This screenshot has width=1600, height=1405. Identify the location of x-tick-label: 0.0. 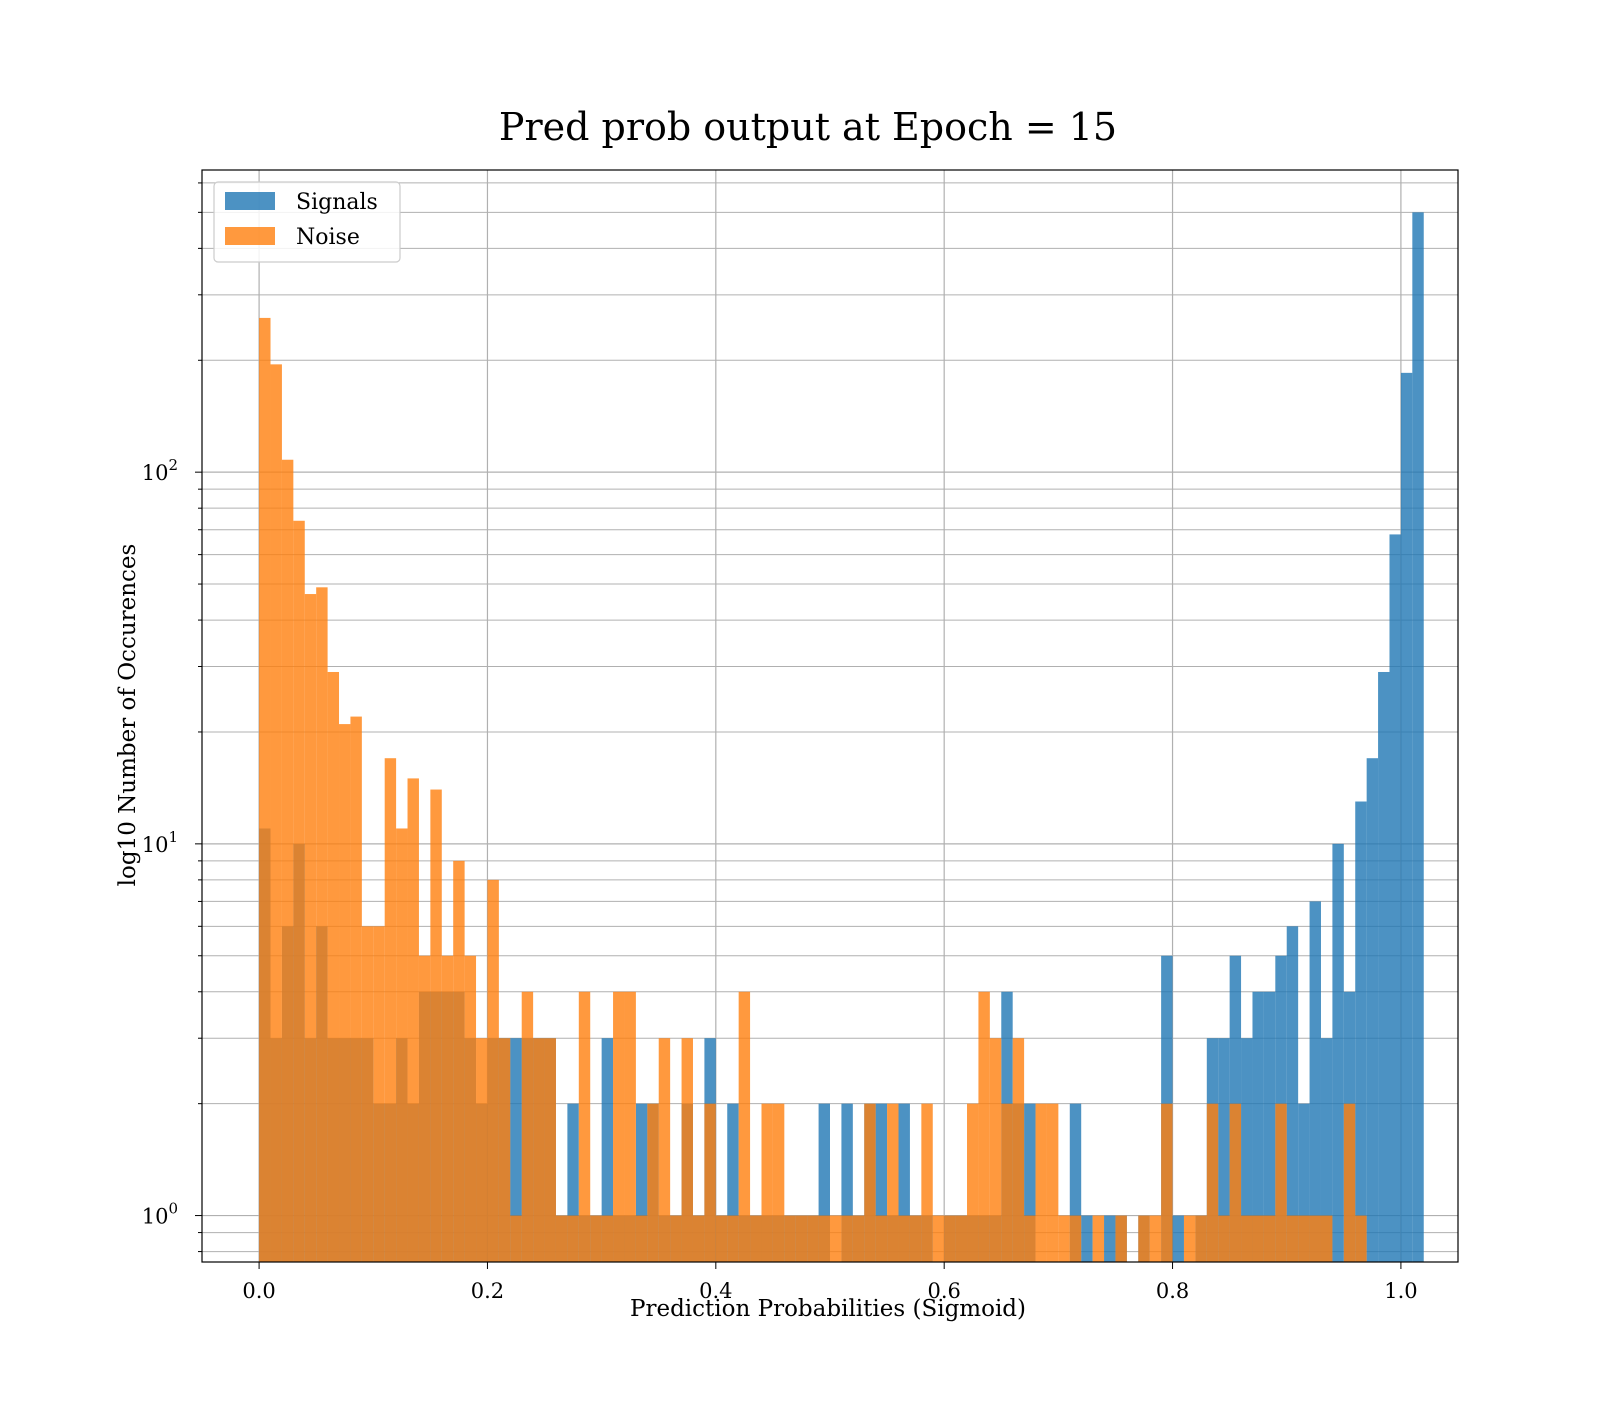
(258, 1291).